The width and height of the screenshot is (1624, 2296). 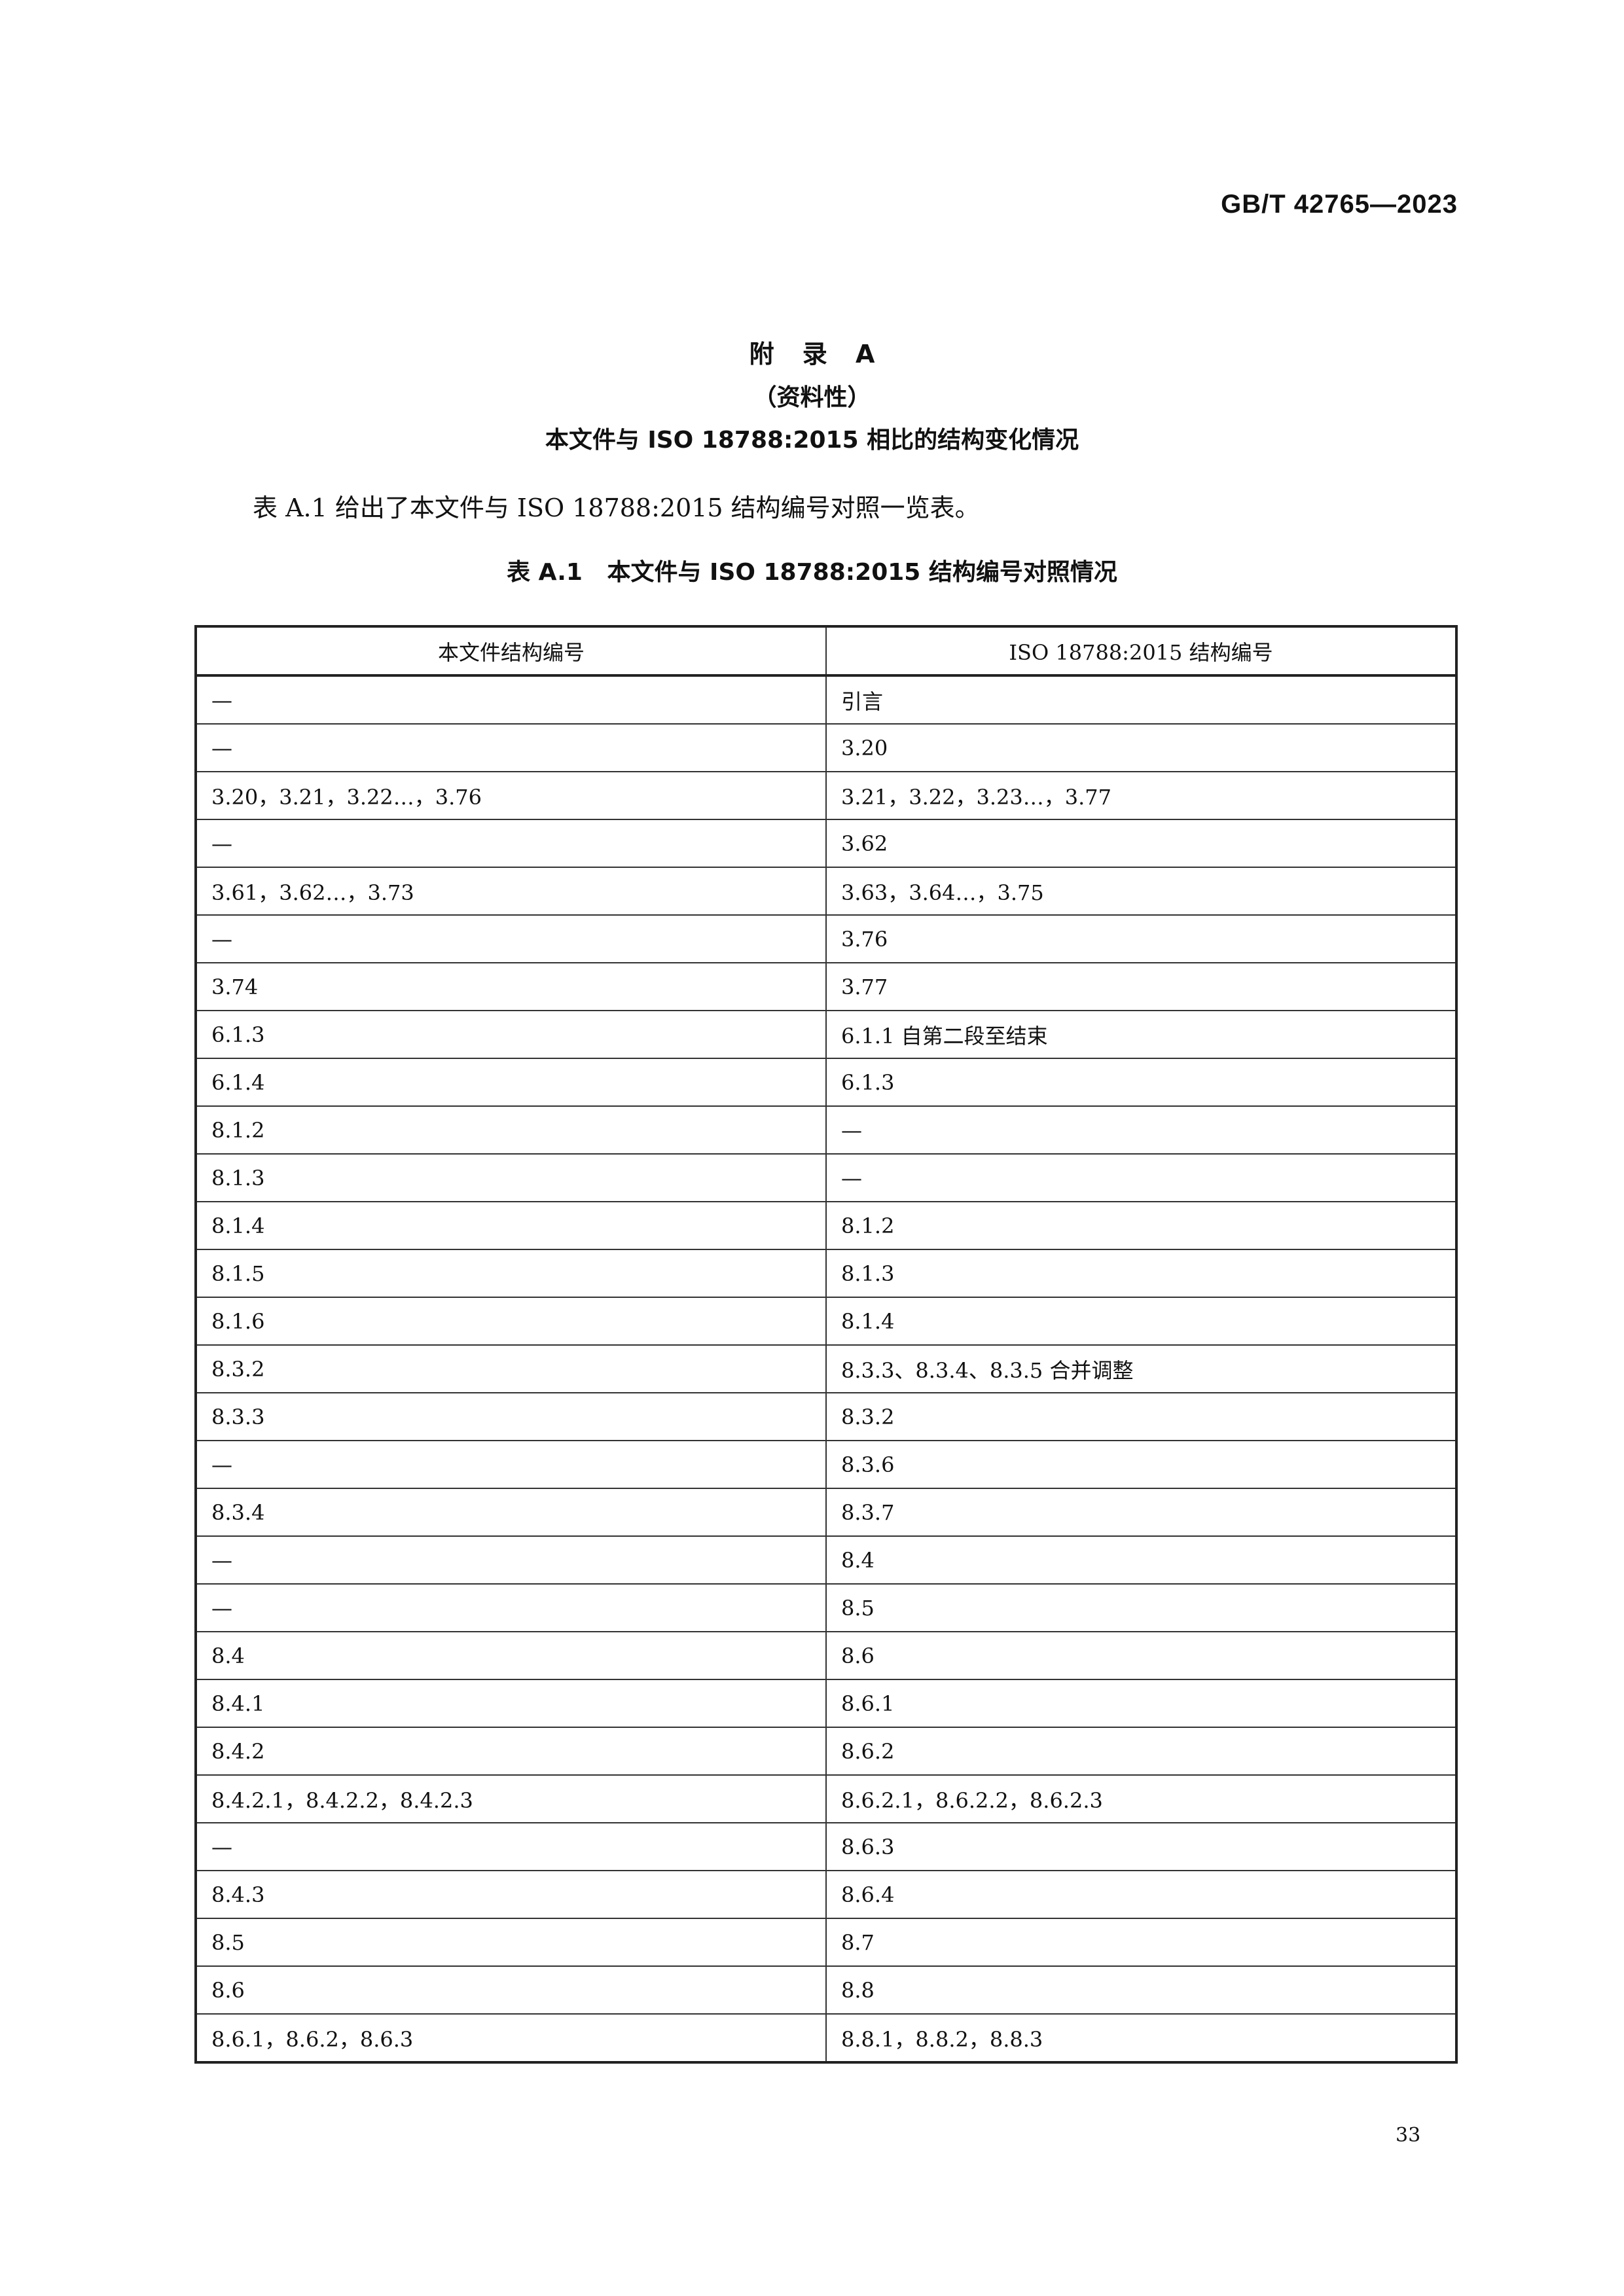 I want to click on cell-this-document: 8.1.4, so click(x=511, y=1225).